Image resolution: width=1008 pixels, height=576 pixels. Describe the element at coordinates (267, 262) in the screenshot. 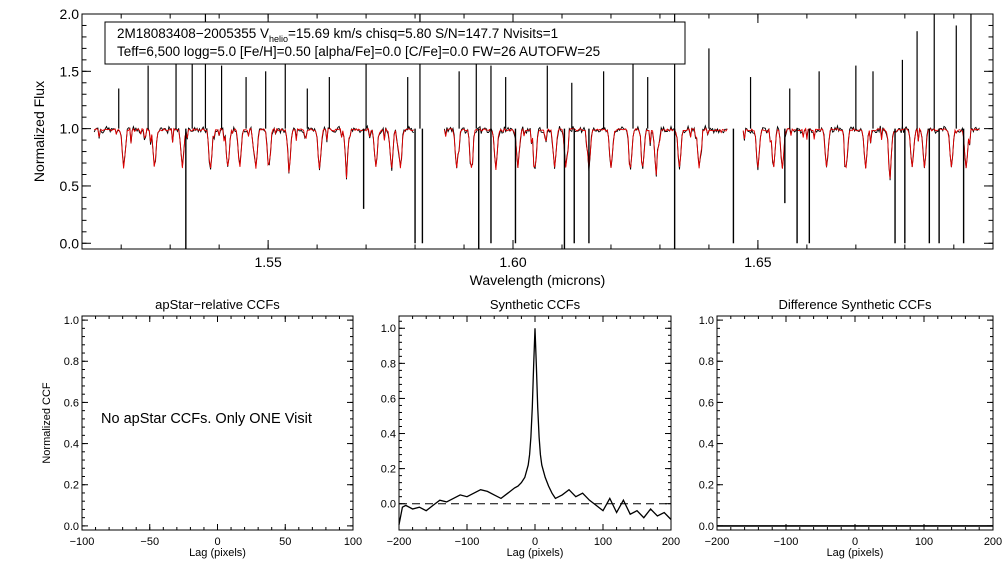

I see `x-tick-label: 1.55` at that location.